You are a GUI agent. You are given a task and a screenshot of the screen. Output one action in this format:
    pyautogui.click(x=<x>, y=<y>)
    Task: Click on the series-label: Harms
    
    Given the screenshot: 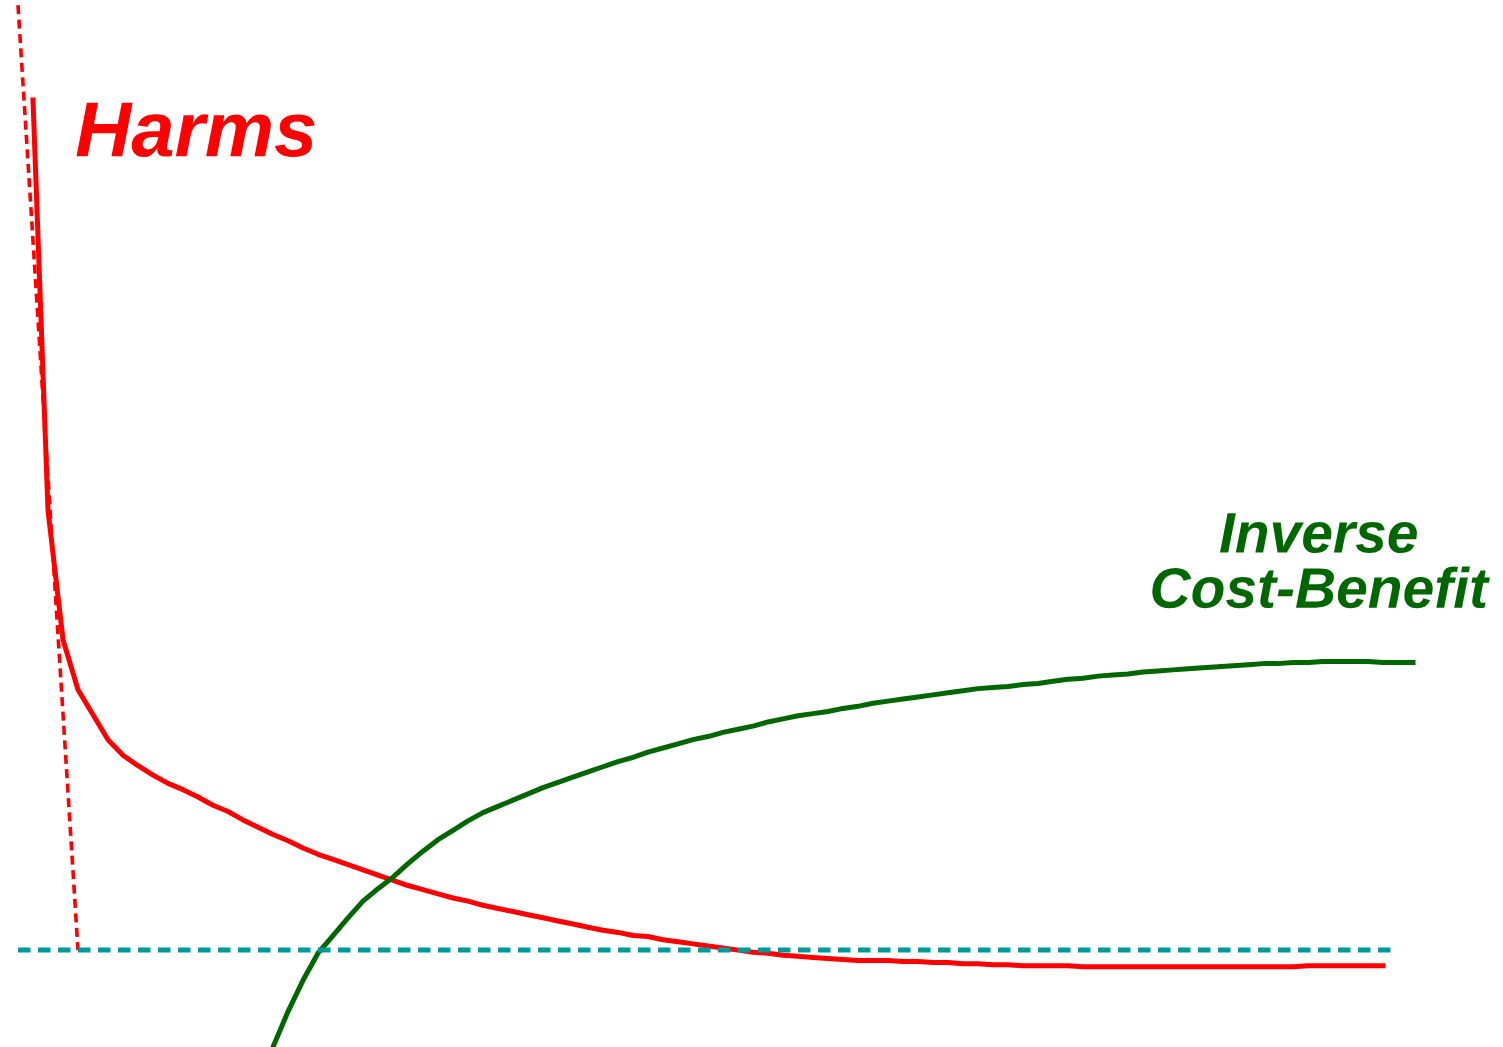 What is the action you would take?
    pyautogui.click(x=195, y=129)
    